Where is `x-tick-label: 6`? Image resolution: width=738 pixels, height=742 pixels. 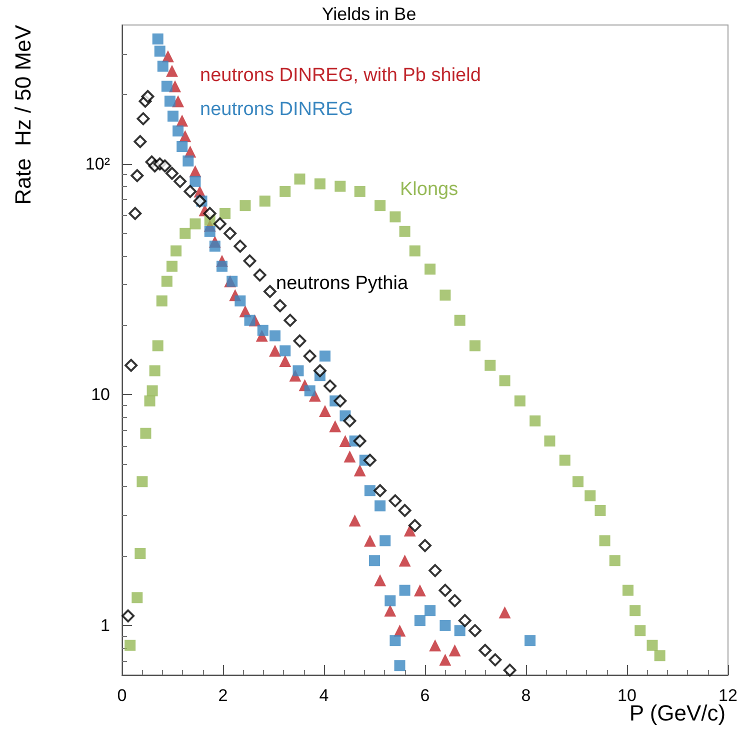
x-tick-label: 6 is located at coordinates (425, 695).